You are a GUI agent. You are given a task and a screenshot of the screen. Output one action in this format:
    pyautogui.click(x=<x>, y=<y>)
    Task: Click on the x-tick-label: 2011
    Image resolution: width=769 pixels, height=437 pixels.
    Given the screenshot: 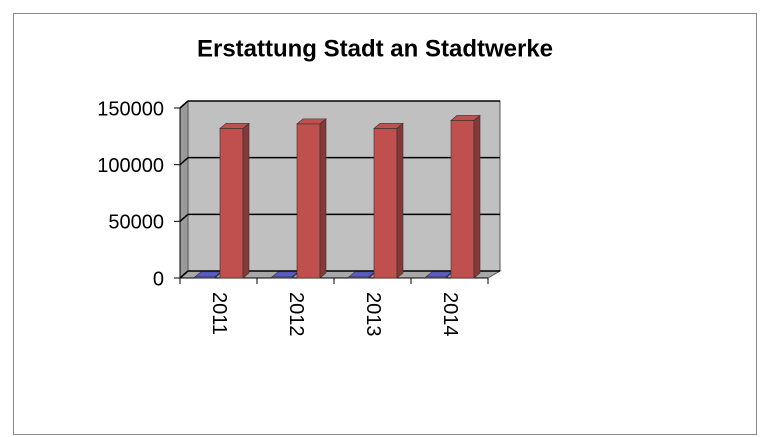 What is the action you would take?
    pyautogui.click(x=219, y=313)
    